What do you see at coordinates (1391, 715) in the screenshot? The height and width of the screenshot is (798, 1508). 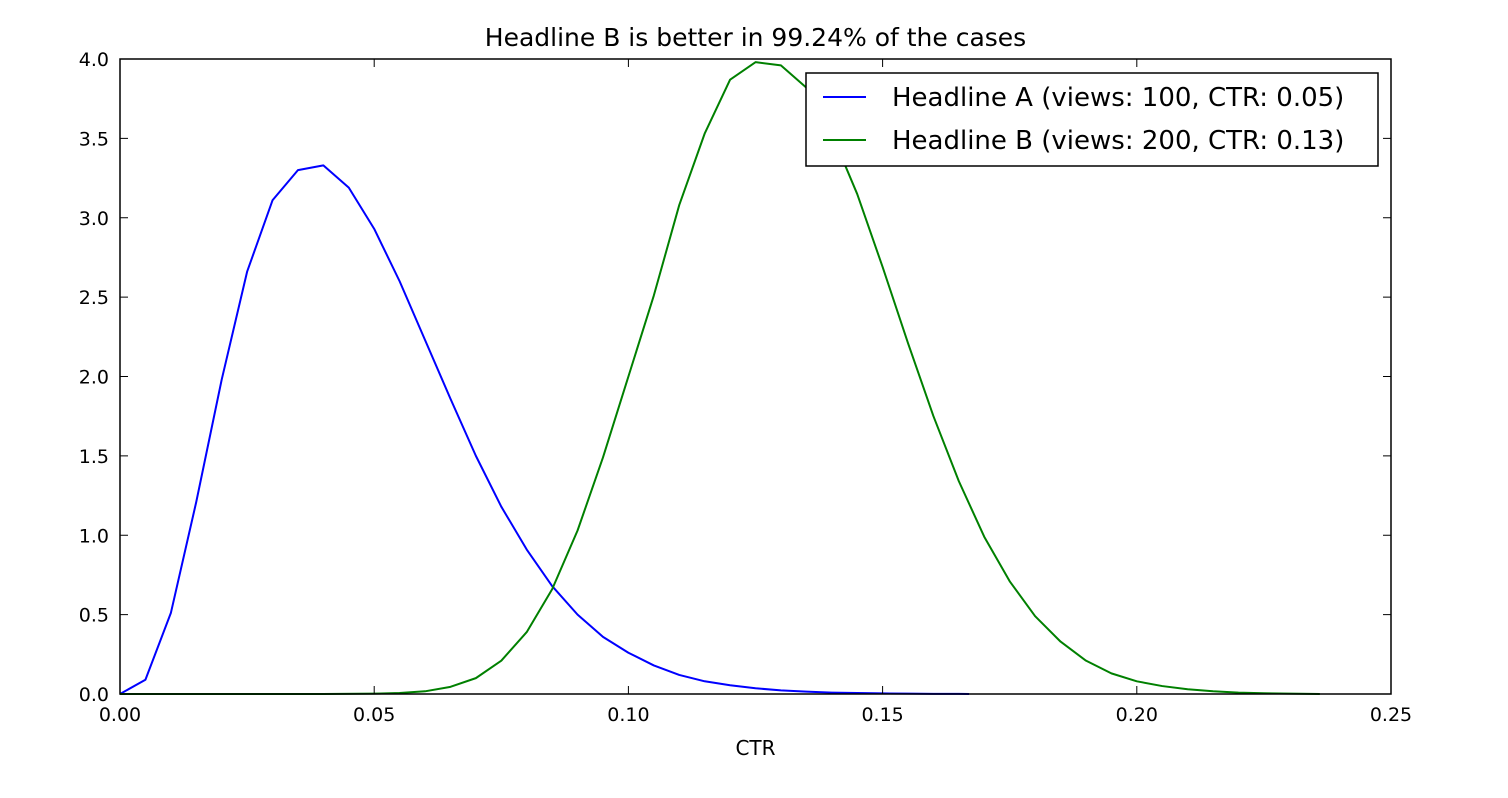 I see `x-tick-label: 0.25` at bounding box center [1391, 715].